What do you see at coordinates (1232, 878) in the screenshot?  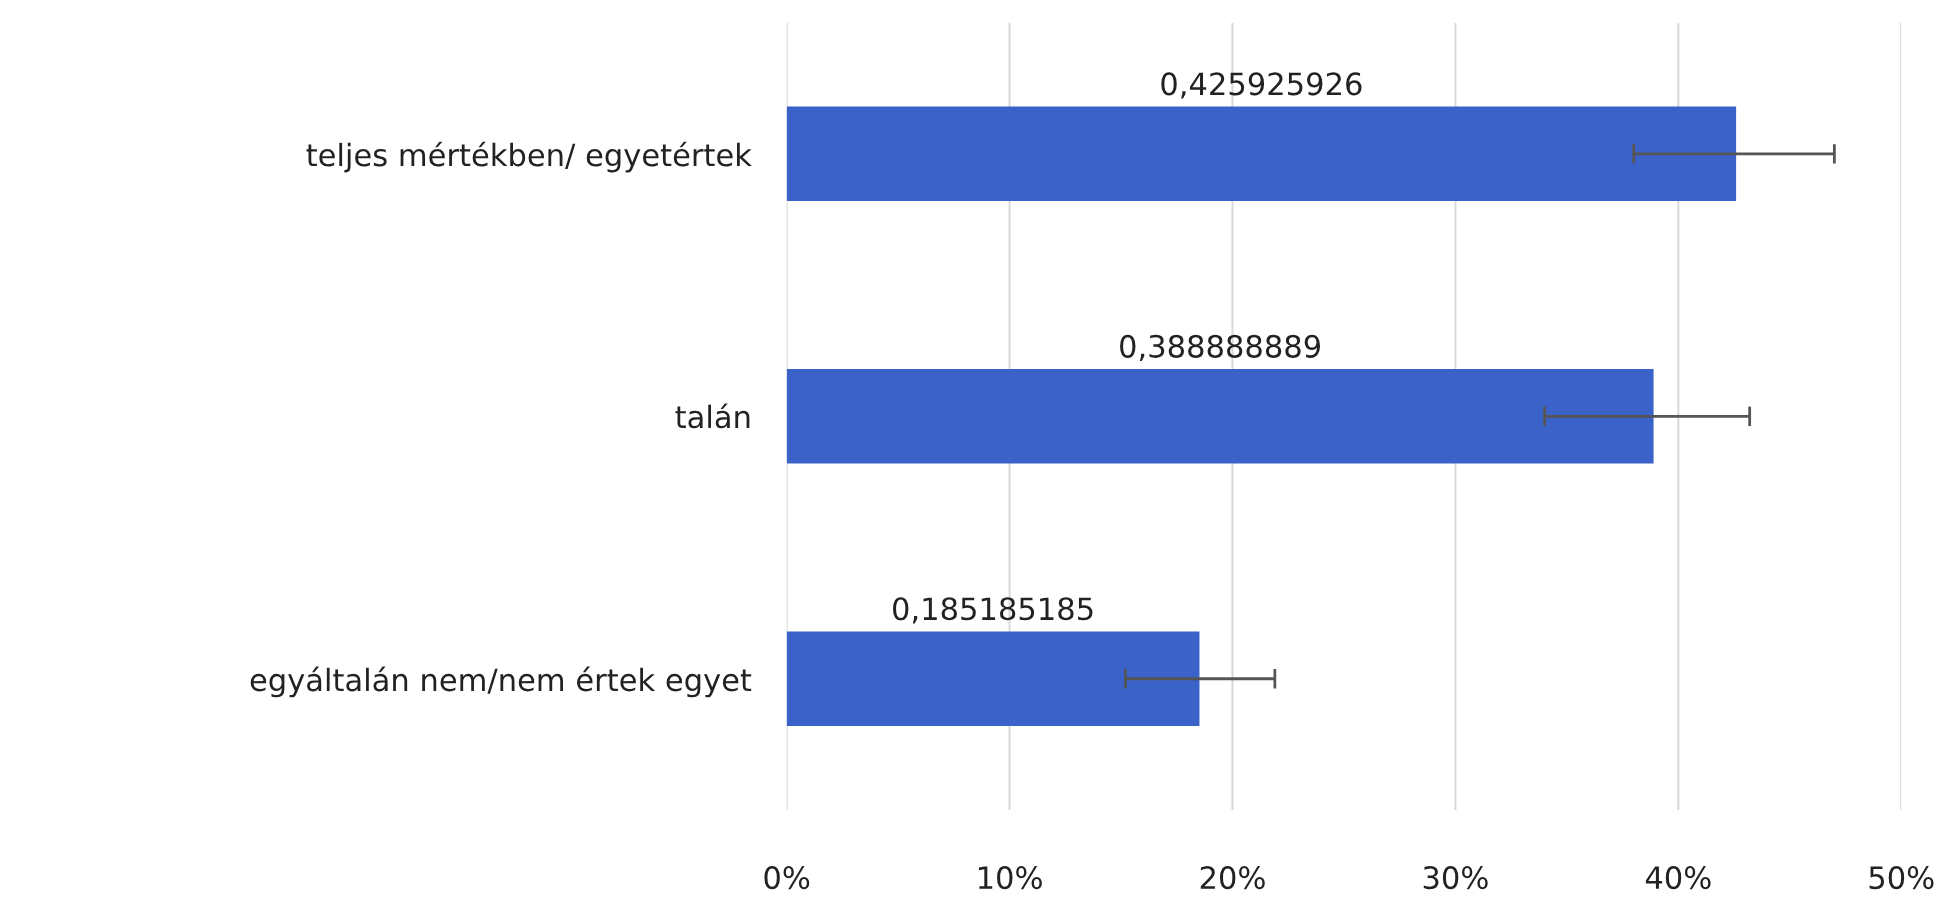 I see `x-tick-label: 20%` at bounding box center [1232, 878].